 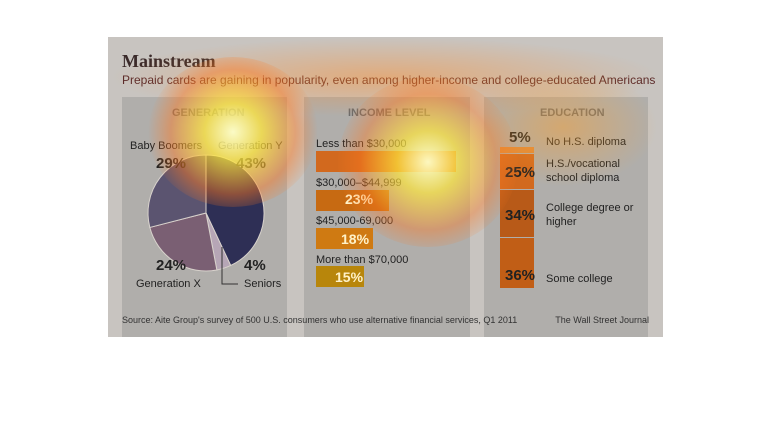 I want to click on education-label-college-degree: College degree or higher, so click(x=590, y=215).